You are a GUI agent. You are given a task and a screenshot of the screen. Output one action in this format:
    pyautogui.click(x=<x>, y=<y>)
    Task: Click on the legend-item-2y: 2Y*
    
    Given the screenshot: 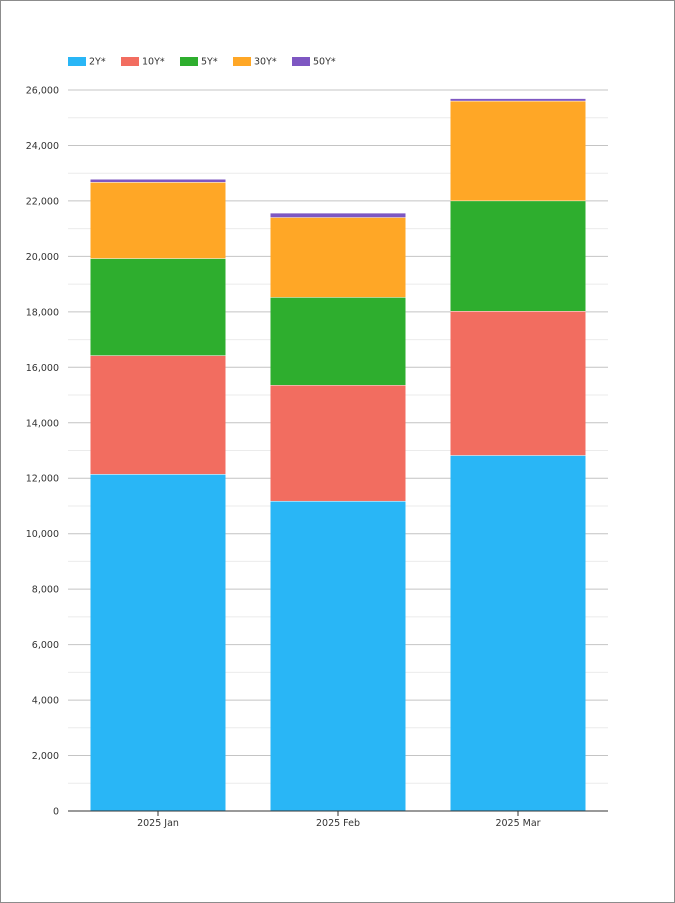 What is the action you would take?
    pyautogui.click(x=87, y=62)
    